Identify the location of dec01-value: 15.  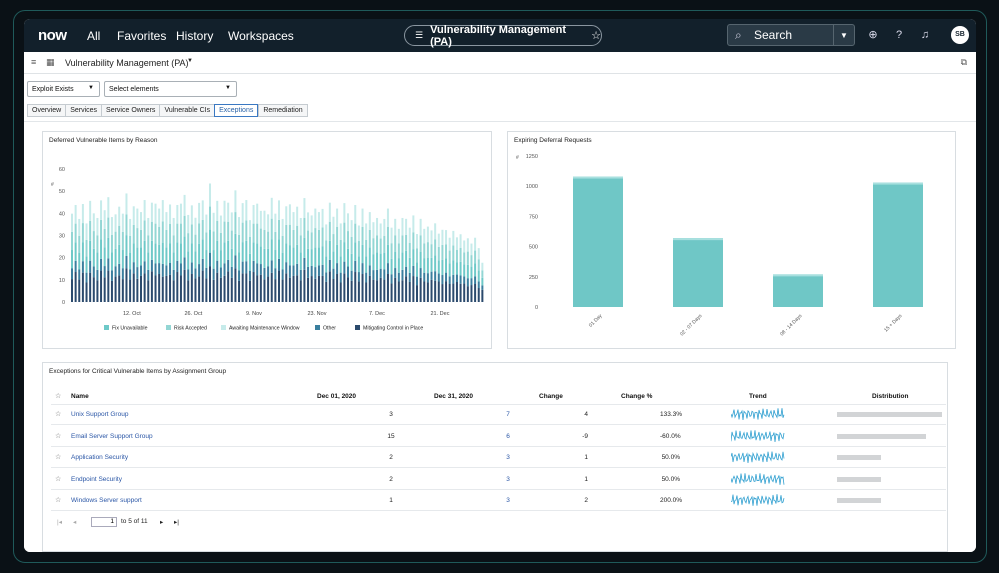
(391, 436).